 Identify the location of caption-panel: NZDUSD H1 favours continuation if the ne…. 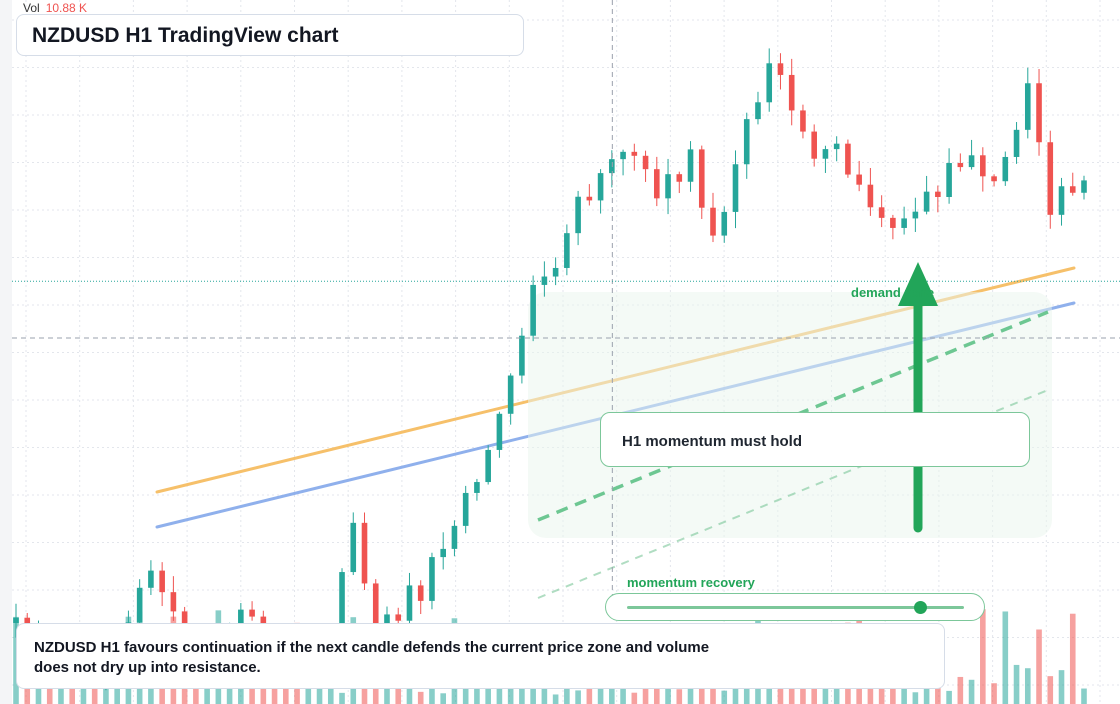
(480, 656).